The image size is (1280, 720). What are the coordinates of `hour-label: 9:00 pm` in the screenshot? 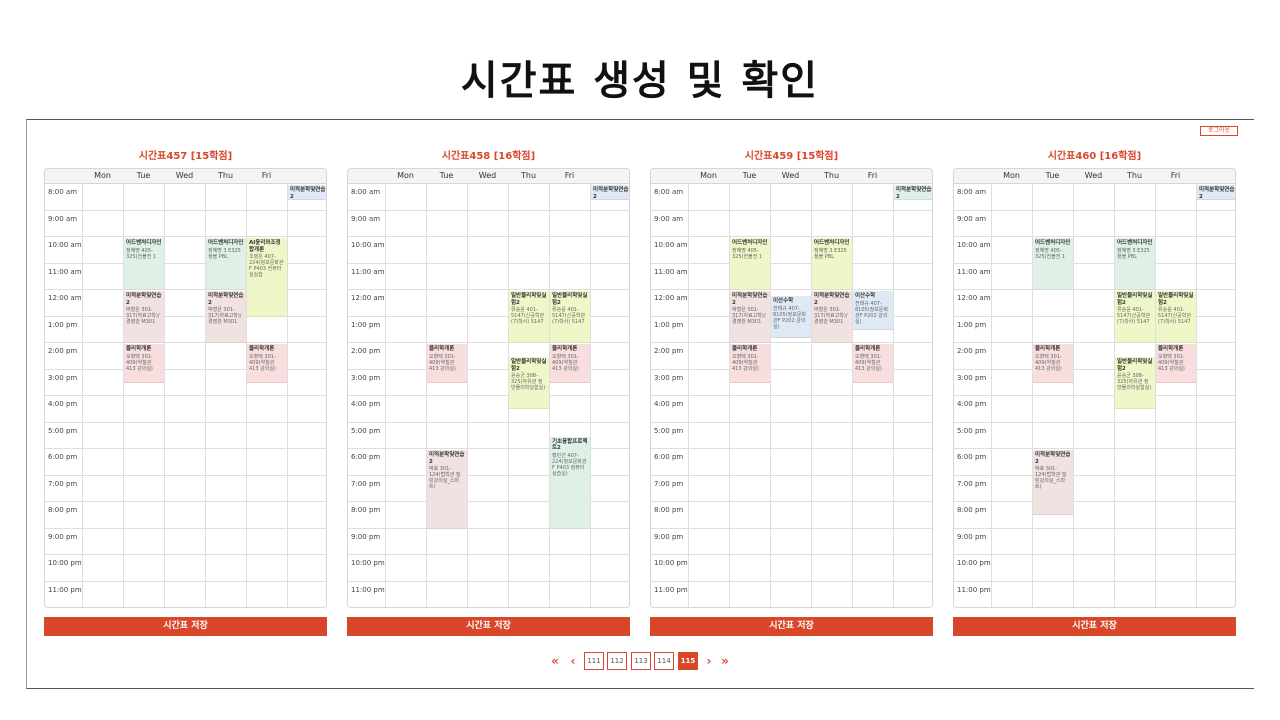 It's located at (972, 536).